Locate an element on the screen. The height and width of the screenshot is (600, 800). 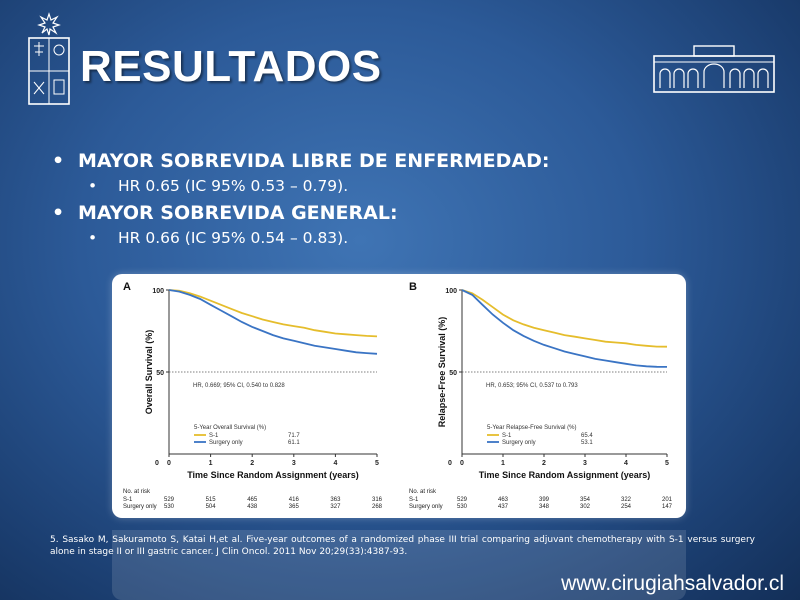
at-risk-value: 201 is located at coordinates (667, 500).